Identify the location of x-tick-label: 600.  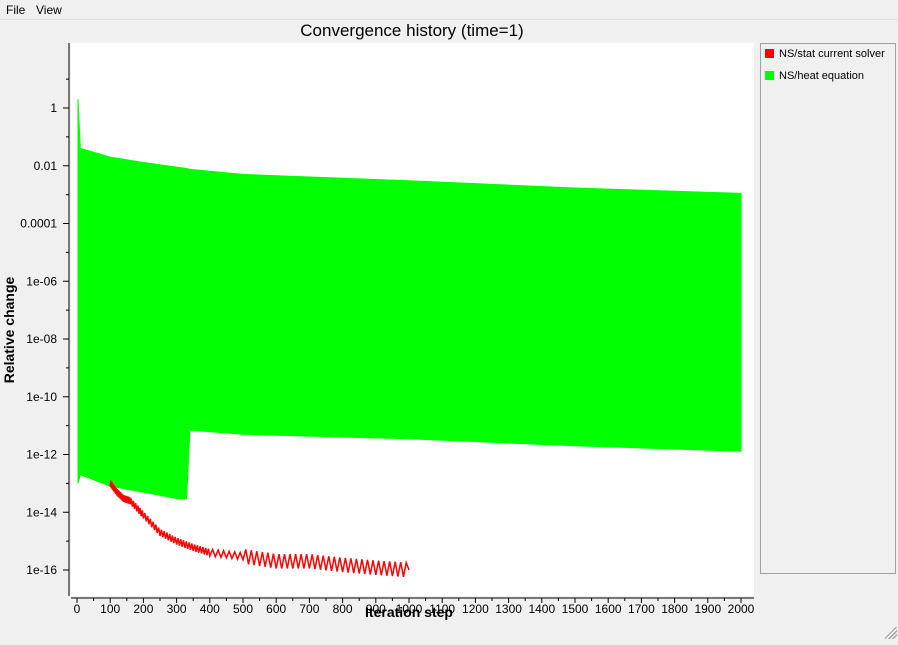
(276, 609).